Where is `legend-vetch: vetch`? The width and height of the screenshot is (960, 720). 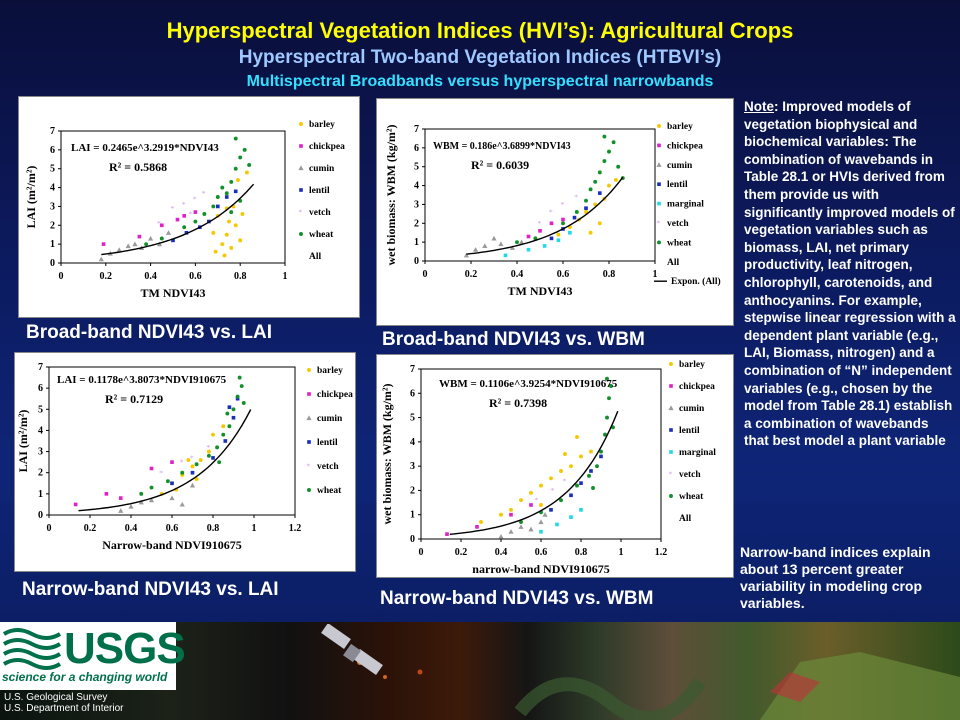
legend-vetch: vetch is located at coordinates (678, 224).